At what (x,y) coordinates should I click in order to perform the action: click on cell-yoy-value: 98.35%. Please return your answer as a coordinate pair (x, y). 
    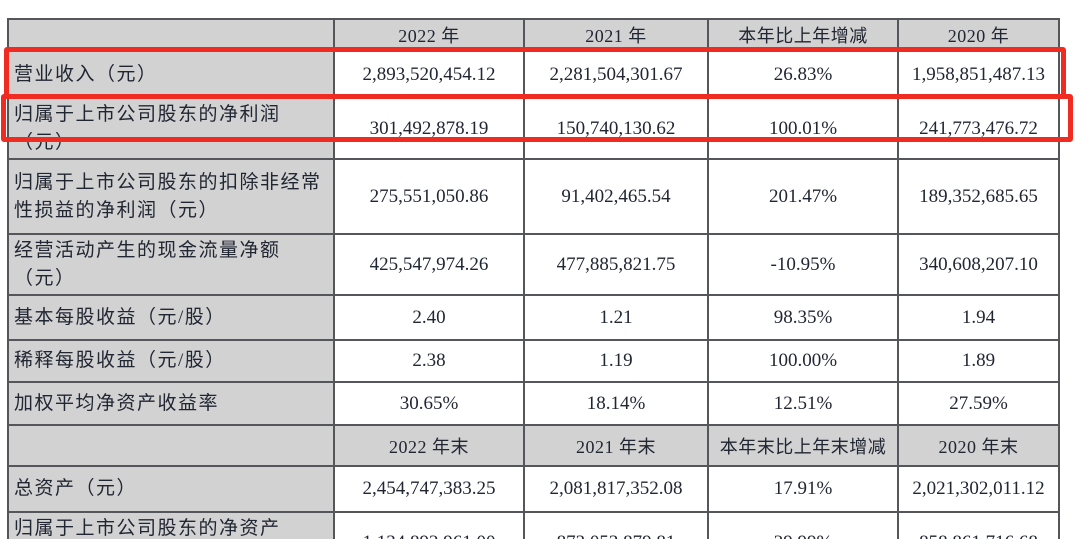
    Looking at the image, I should click on (803, 318).